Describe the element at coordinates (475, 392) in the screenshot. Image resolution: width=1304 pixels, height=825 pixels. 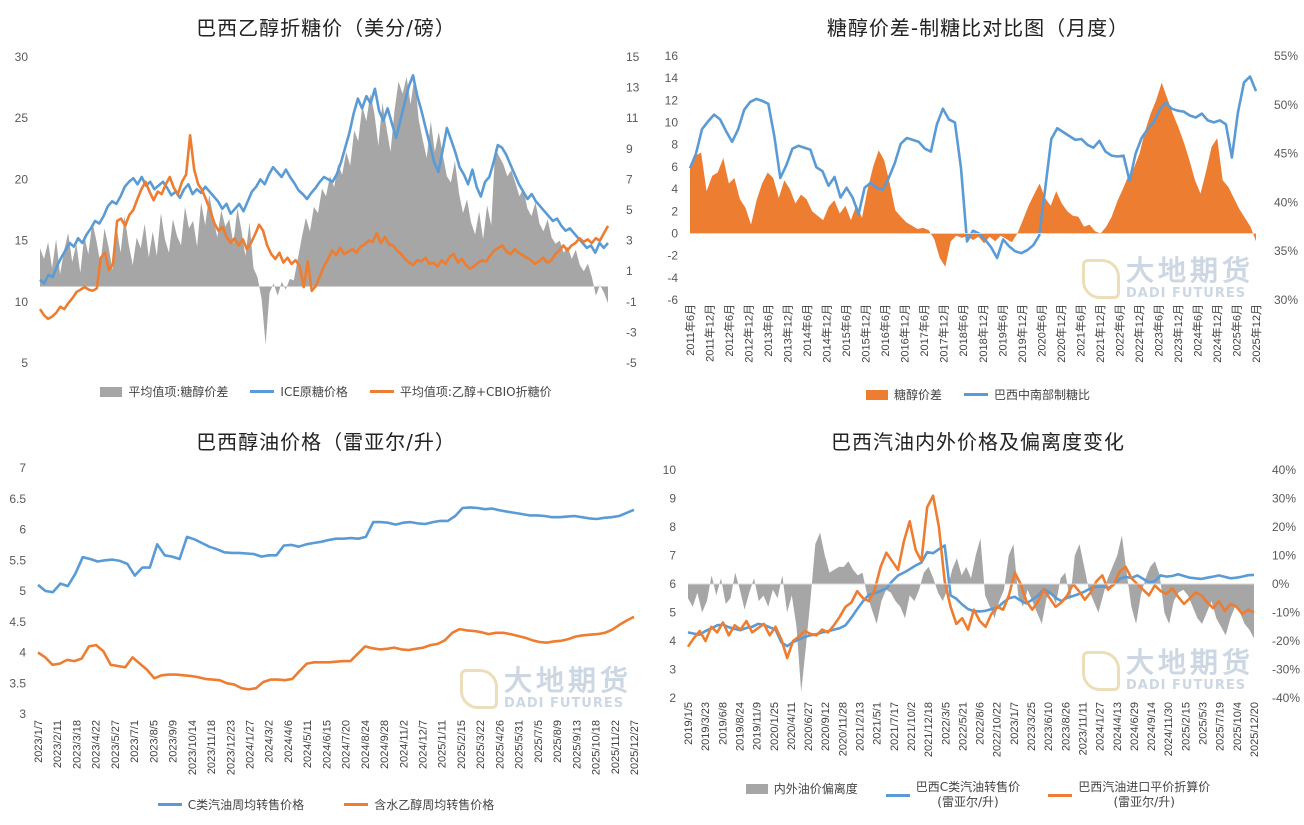
I see `legend-label: 平均值项:乙醇+CBIO折糖价` at that location.